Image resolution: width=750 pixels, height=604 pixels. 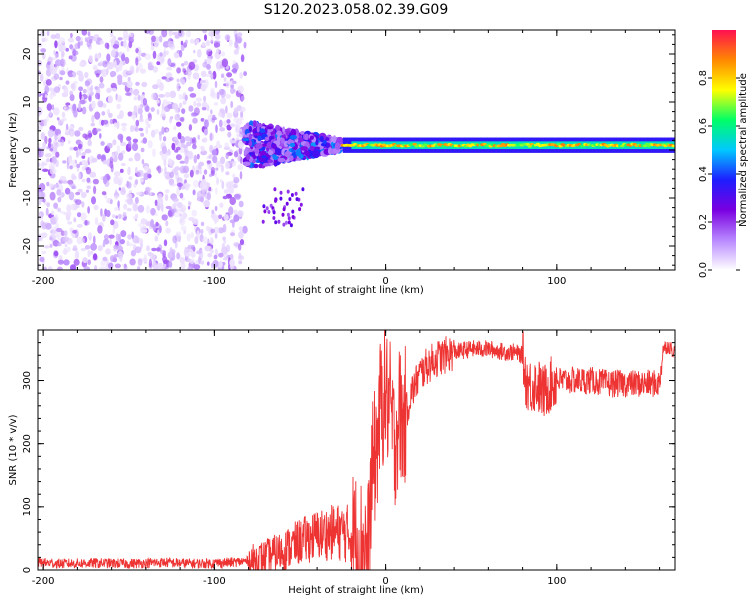 What do you see at coordinates (27, 198) in the screenshot?
I see `y-tick-label: -10` at bounding box center [27, 198].